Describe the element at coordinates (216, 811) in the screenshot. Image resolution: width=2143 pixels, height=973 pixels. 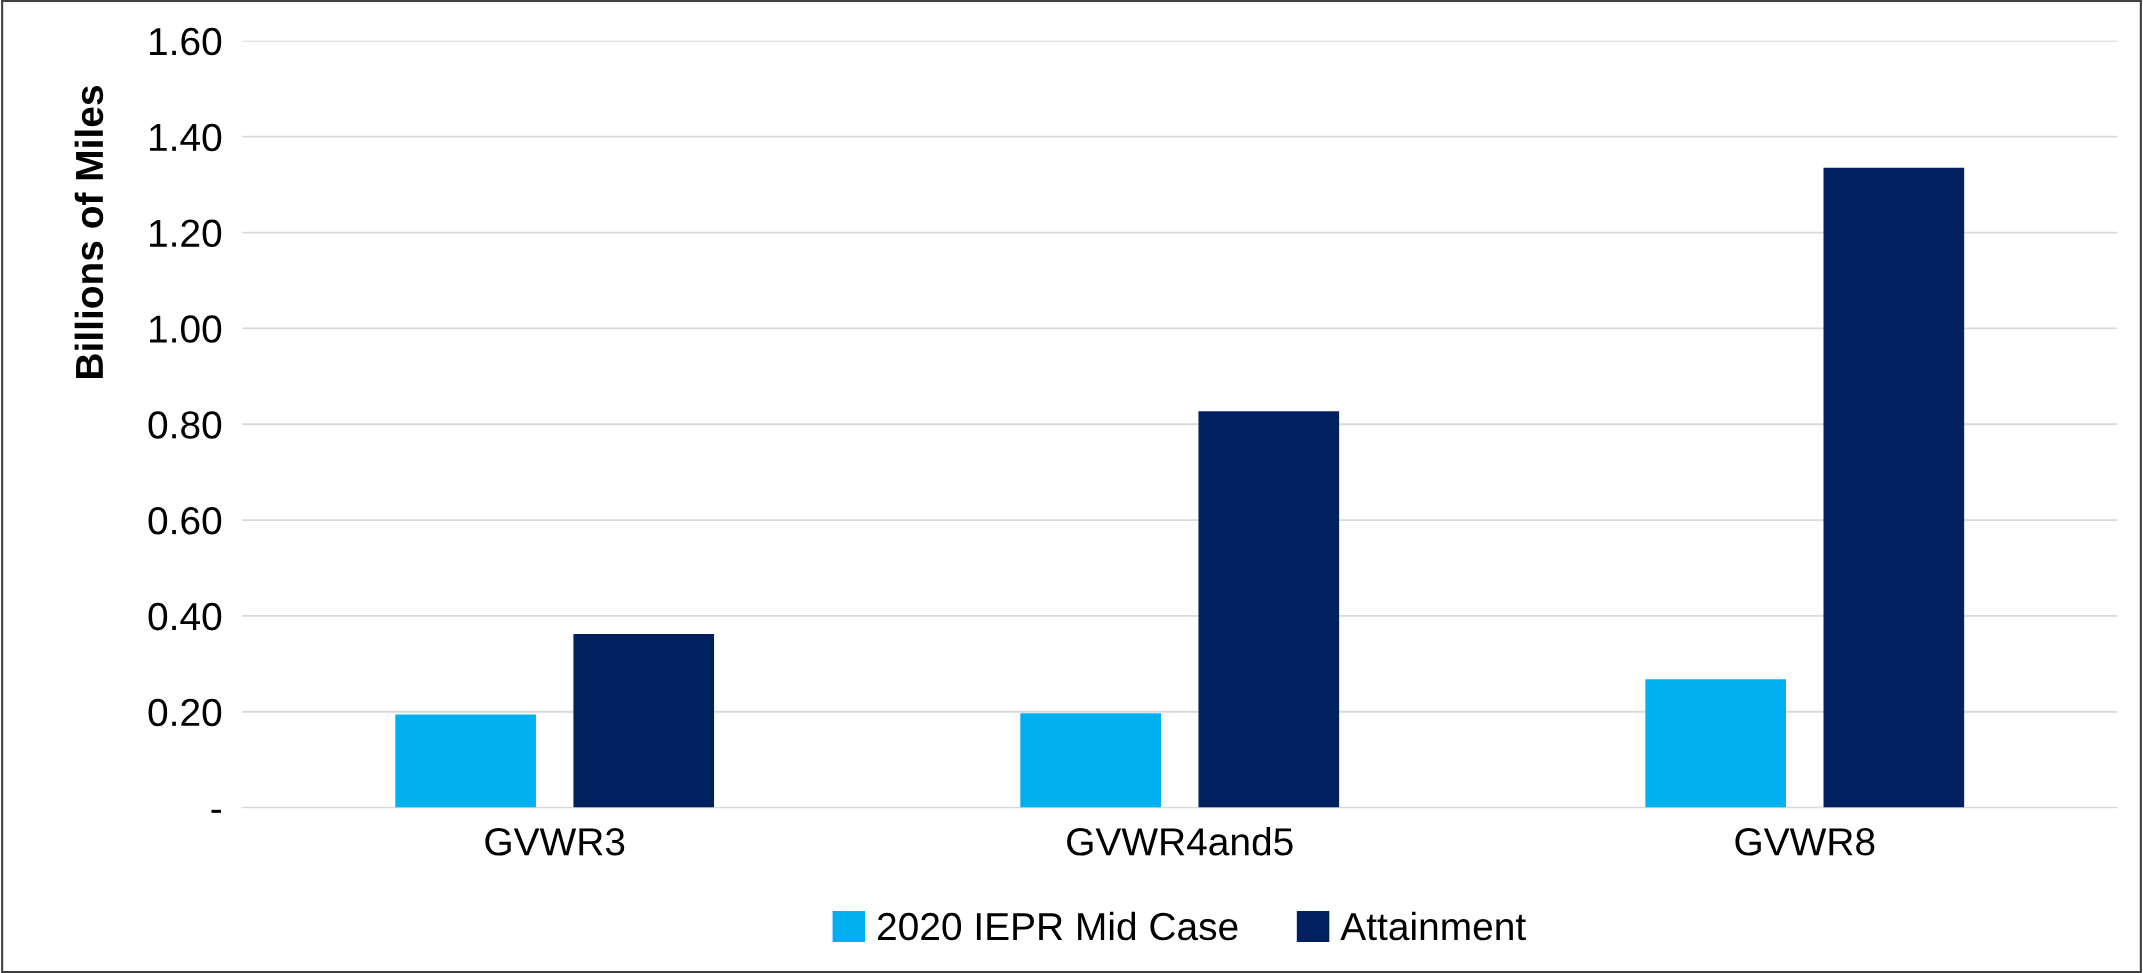
I see `y-tick-label: -` at that location.